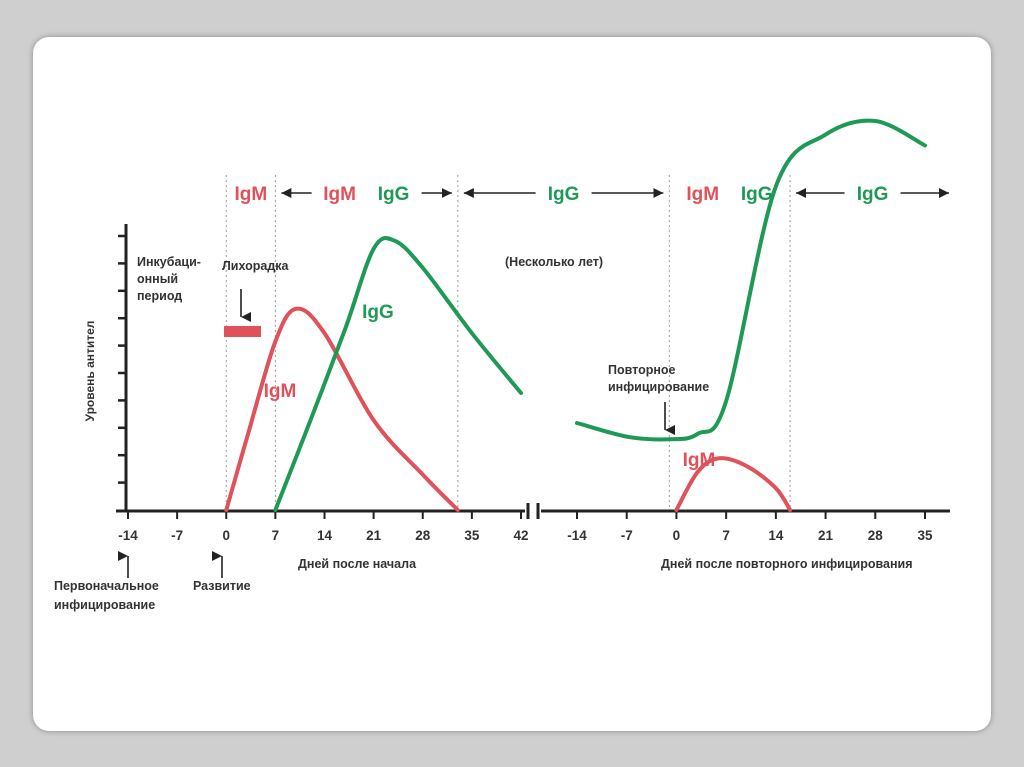  Describe the element at coordinates (374, 535) in the screenshot. I see `x-tick-label-primary: 21` at that location.